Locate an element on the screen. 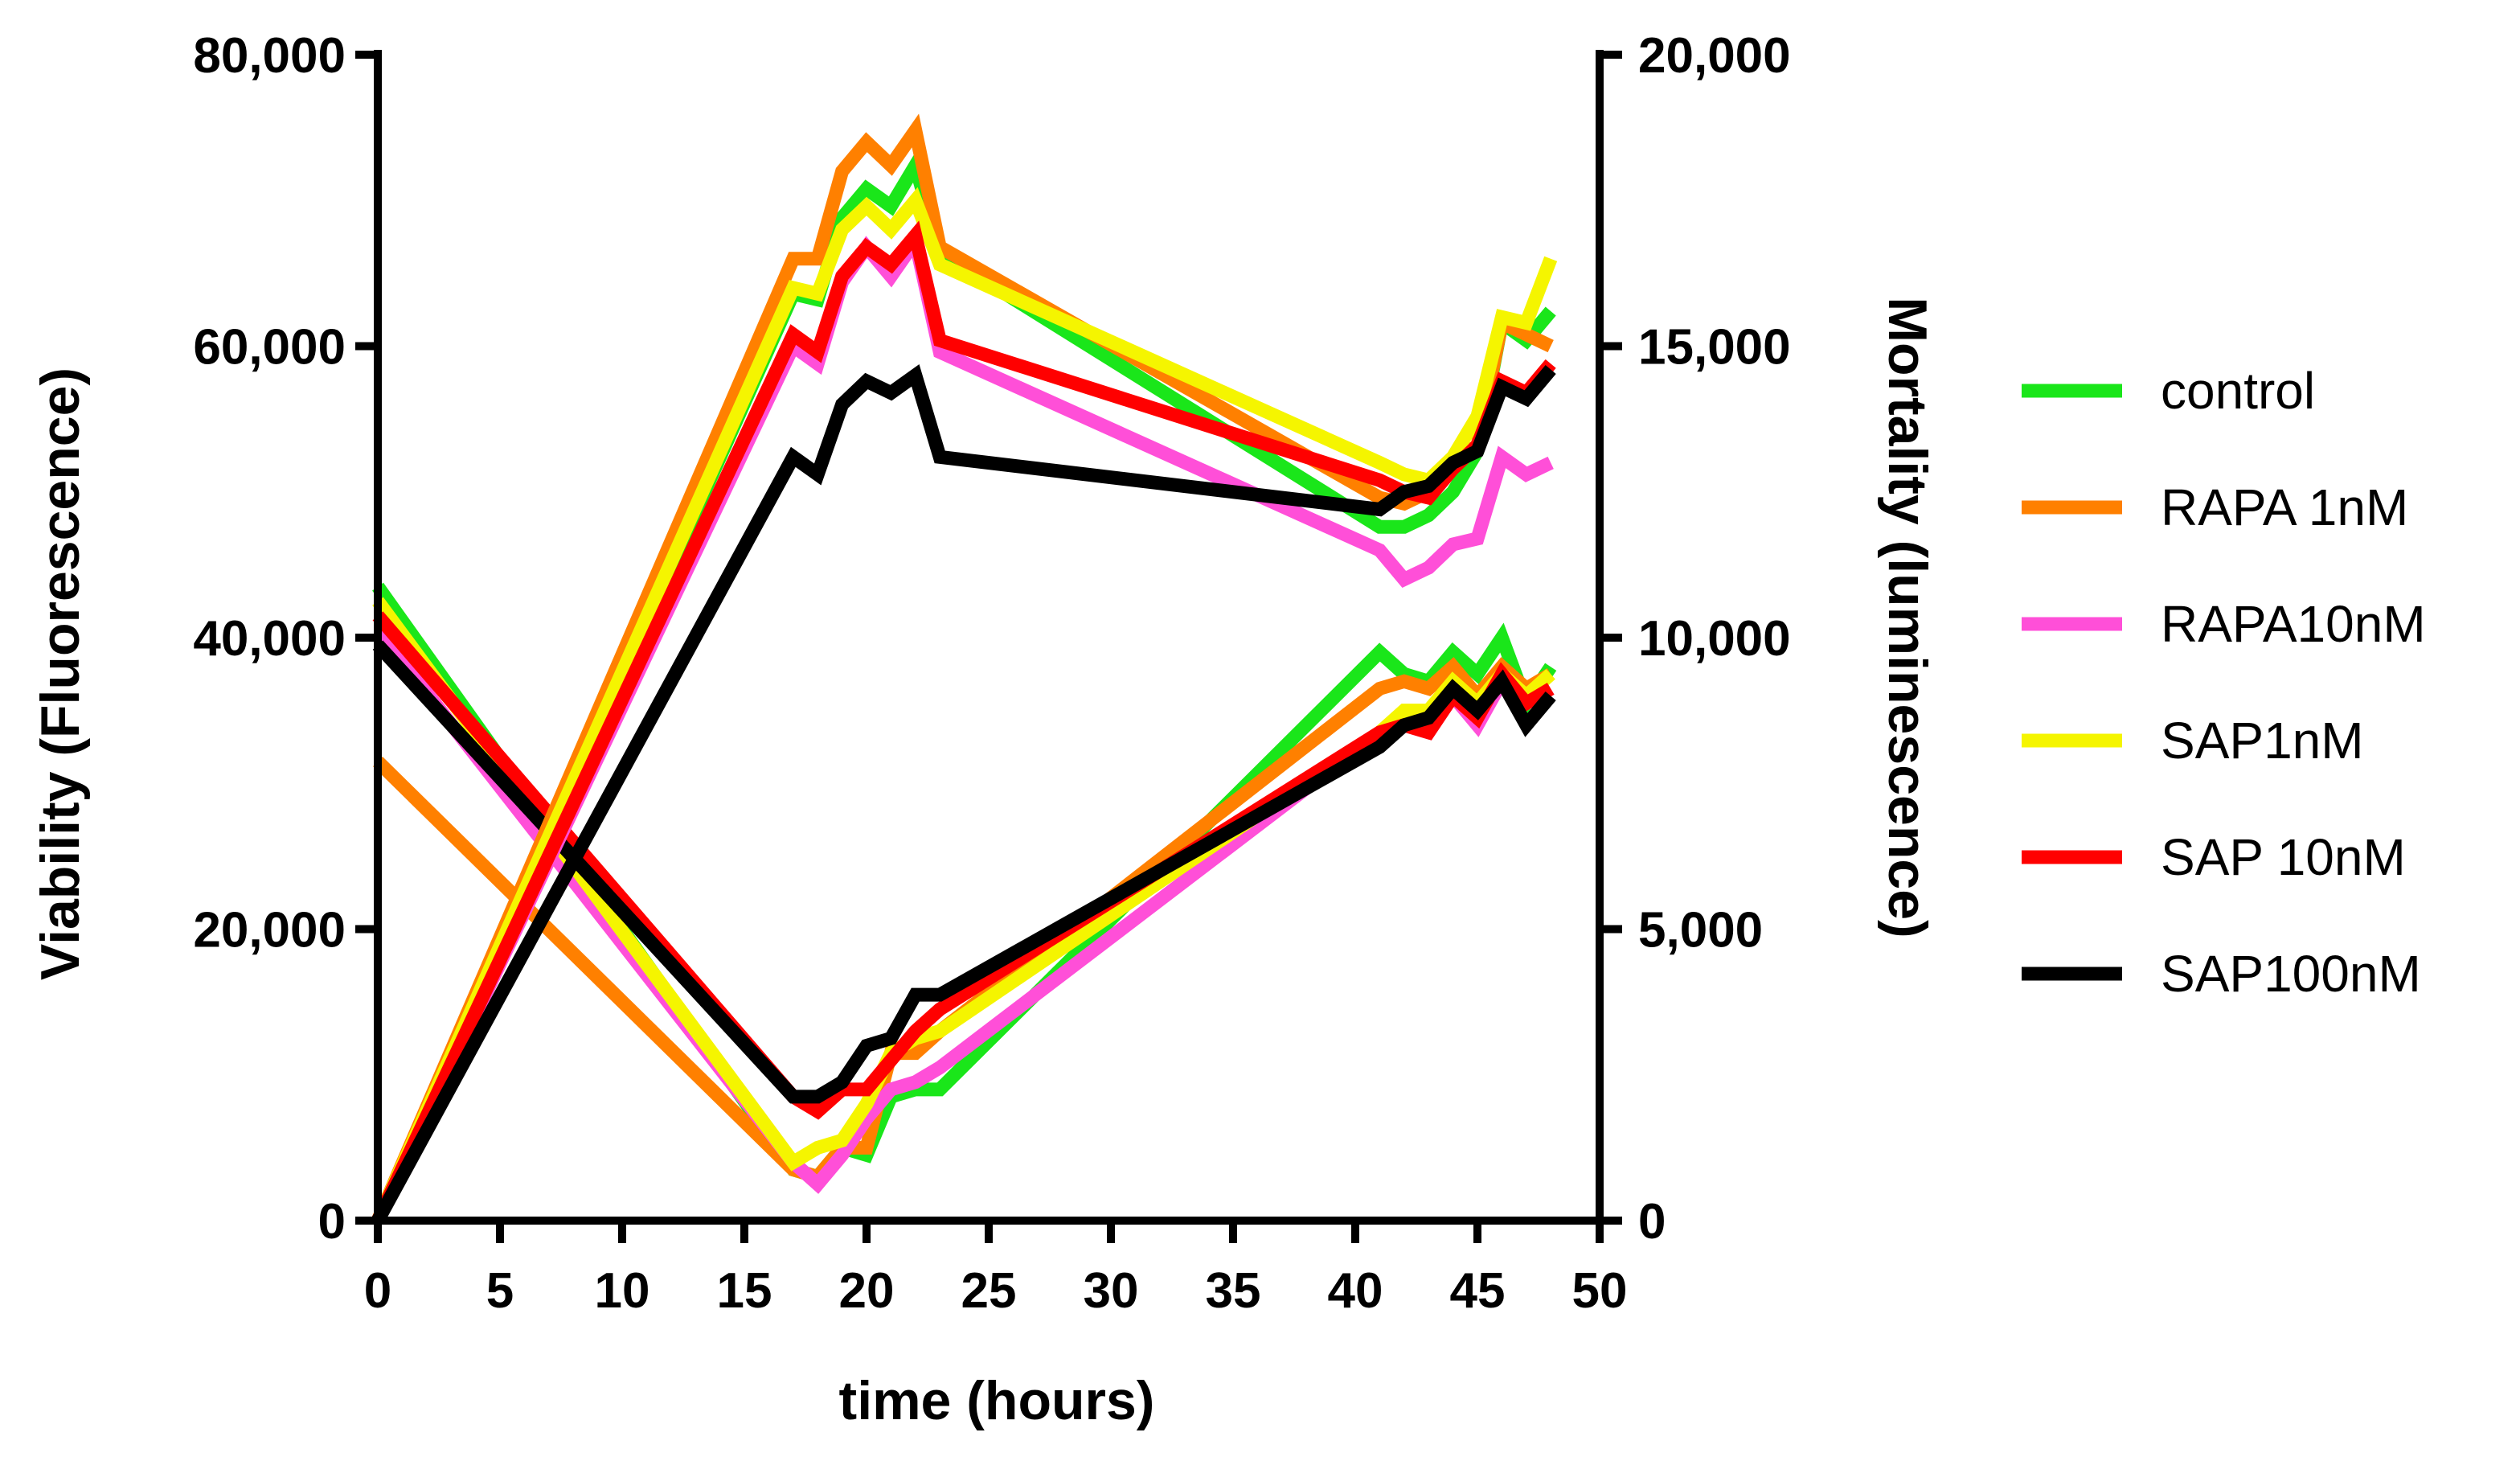  x-tick-label: 20 is located at coordinates (867, 1291).